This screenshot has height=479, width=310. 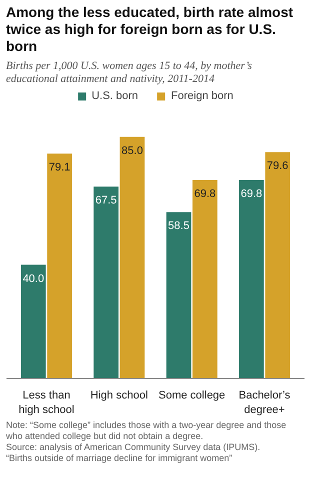 I want to click on data-label: 79.1, so click(x=59, y=168).